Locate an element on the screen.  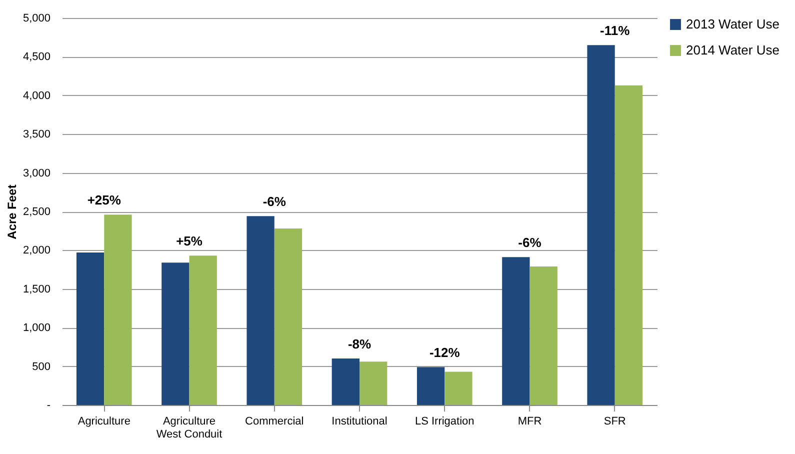
y-tick-label: - is located at coordinates (48, 406).